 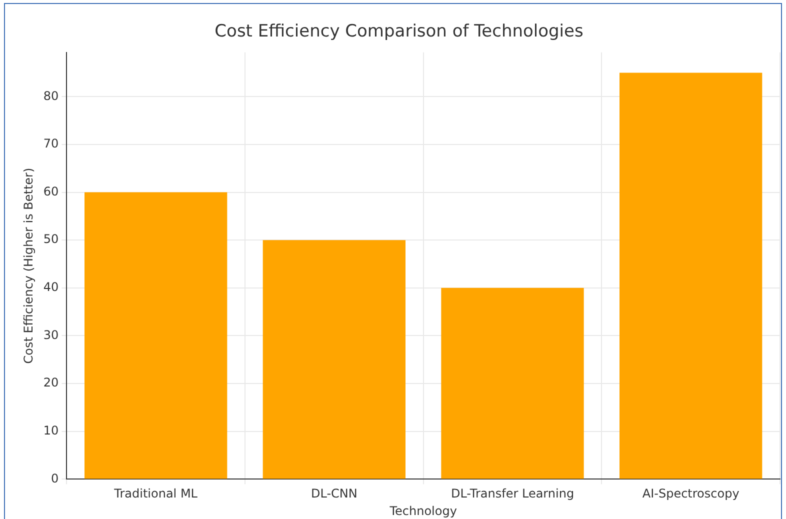 I want to click on x-axis-title: Technology, so click(x=422, y=511).